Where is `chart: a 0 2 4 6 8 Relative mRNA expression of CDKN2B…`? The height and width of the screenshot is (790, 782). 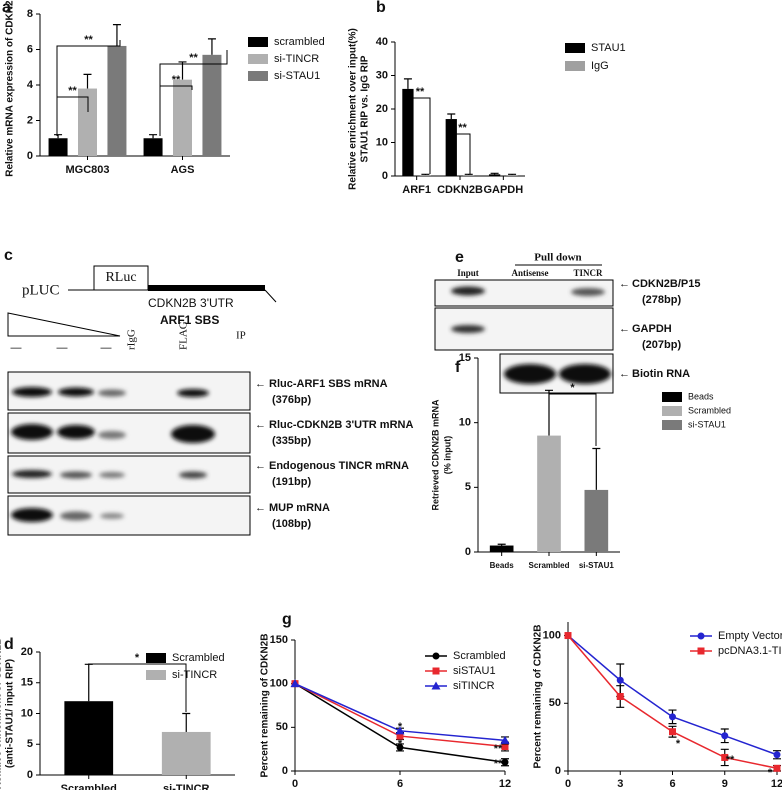 chart: a 0 2 4 6 8 Relative mRNA expression of CDKN2B… is located at coordinates (163, 88).